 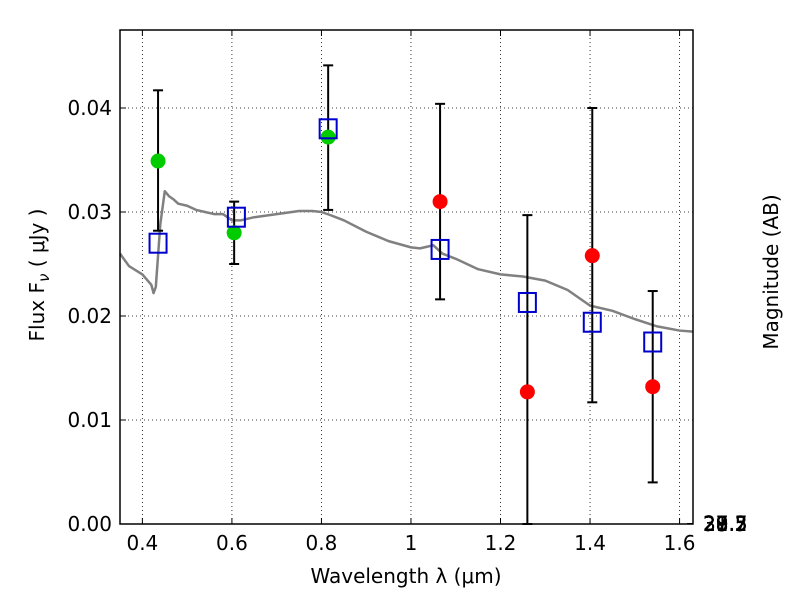 I want to click on y-tick-label: 0.03, so click(x=89, y=212).